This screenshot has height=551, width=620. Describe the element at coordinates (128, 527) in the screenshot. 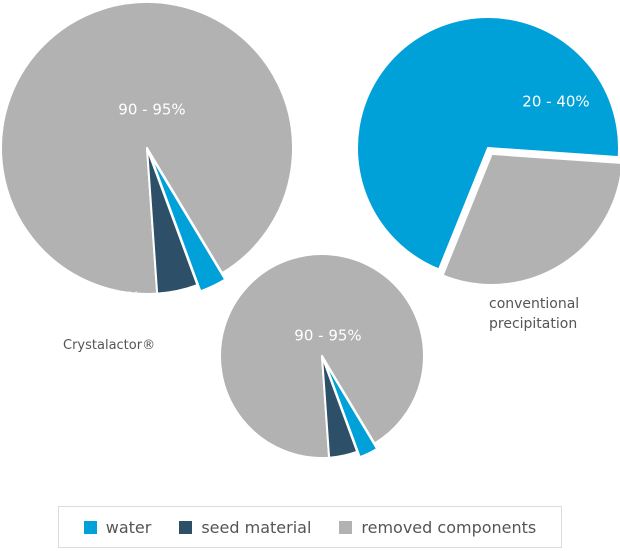

I see `legend-label-water: water` at that location.